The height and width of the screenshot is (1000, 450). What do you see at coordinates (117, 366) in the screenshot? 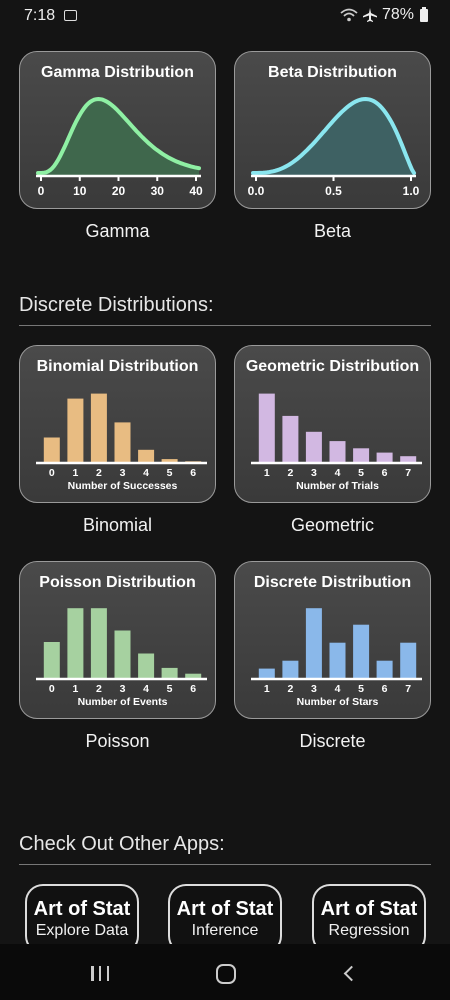
I see `card-title: Binomial Distribution` at bounding box center [117, 366].